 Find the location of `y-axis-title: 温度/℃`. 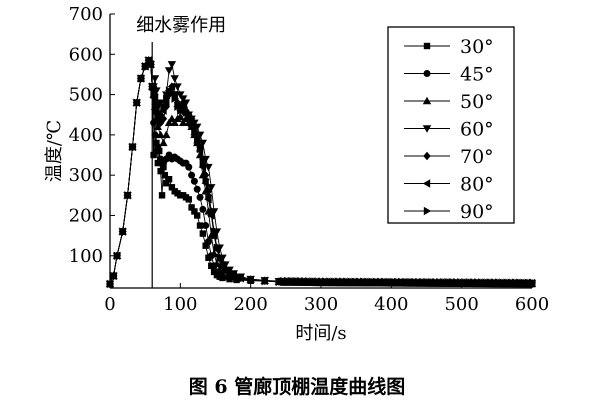

y-axis-title: 温度/℃ is located at coordinates (54, 151).